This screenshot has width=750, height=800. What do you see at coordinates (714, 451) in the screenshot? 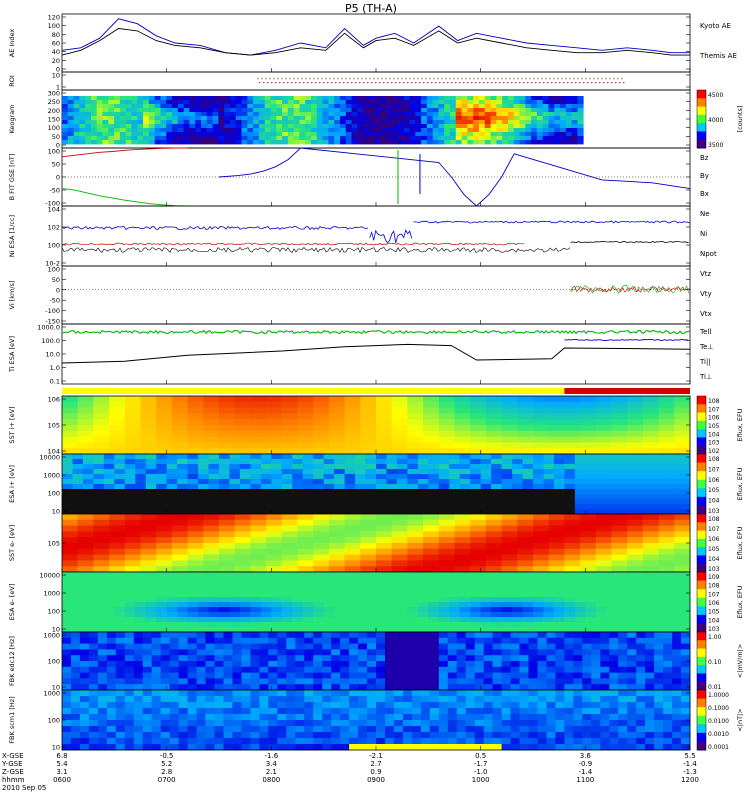
I see `colorbar-tick: 102` at bounding box center [714, 451].